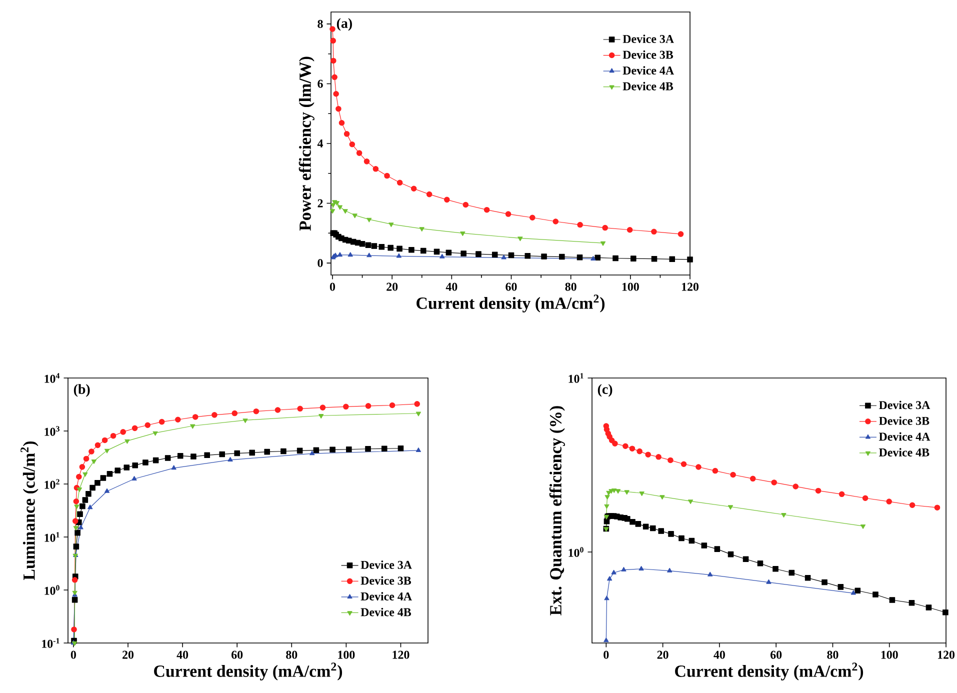  Describe the element at coordinates (320, 203) in the screenshot. I see `y-tick-label: 2` at that location.